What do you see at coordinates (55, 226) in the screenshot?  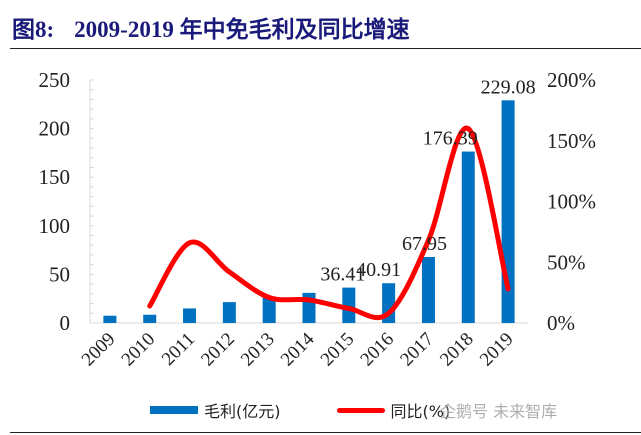 I see `left-tick-label: 100` at bounding box center [55, 226].